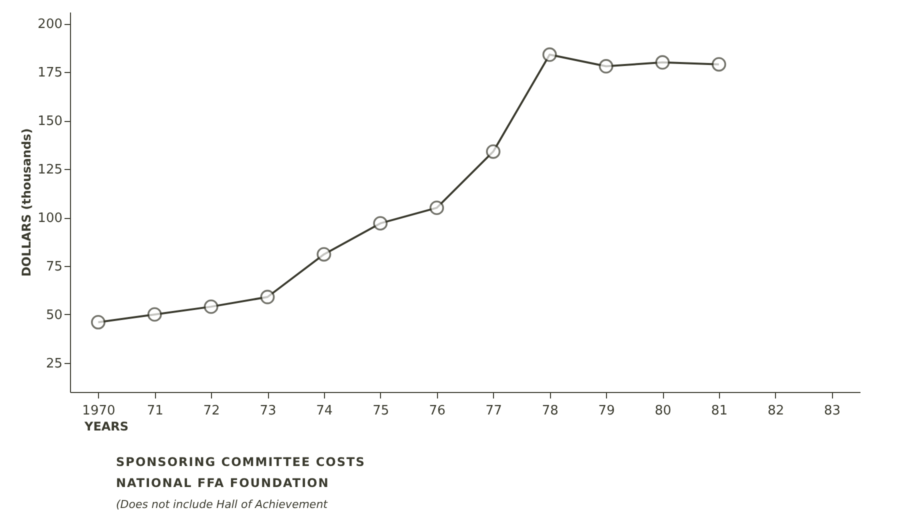  Describe the element at coordinates (27, 202) in the screenshot. I see `y-axis-title: DOLLARS (thousands)` at that location.